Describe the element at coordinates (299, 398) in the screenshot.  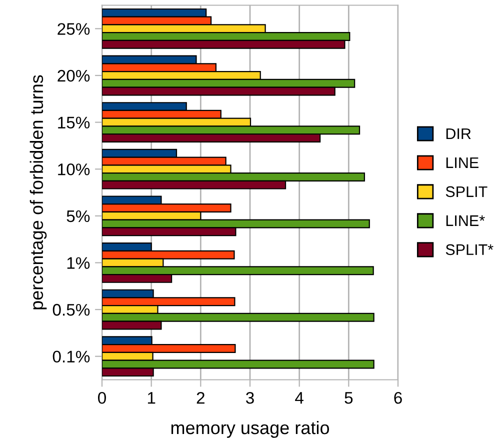
I see `x-tick-label: 4` at that location.